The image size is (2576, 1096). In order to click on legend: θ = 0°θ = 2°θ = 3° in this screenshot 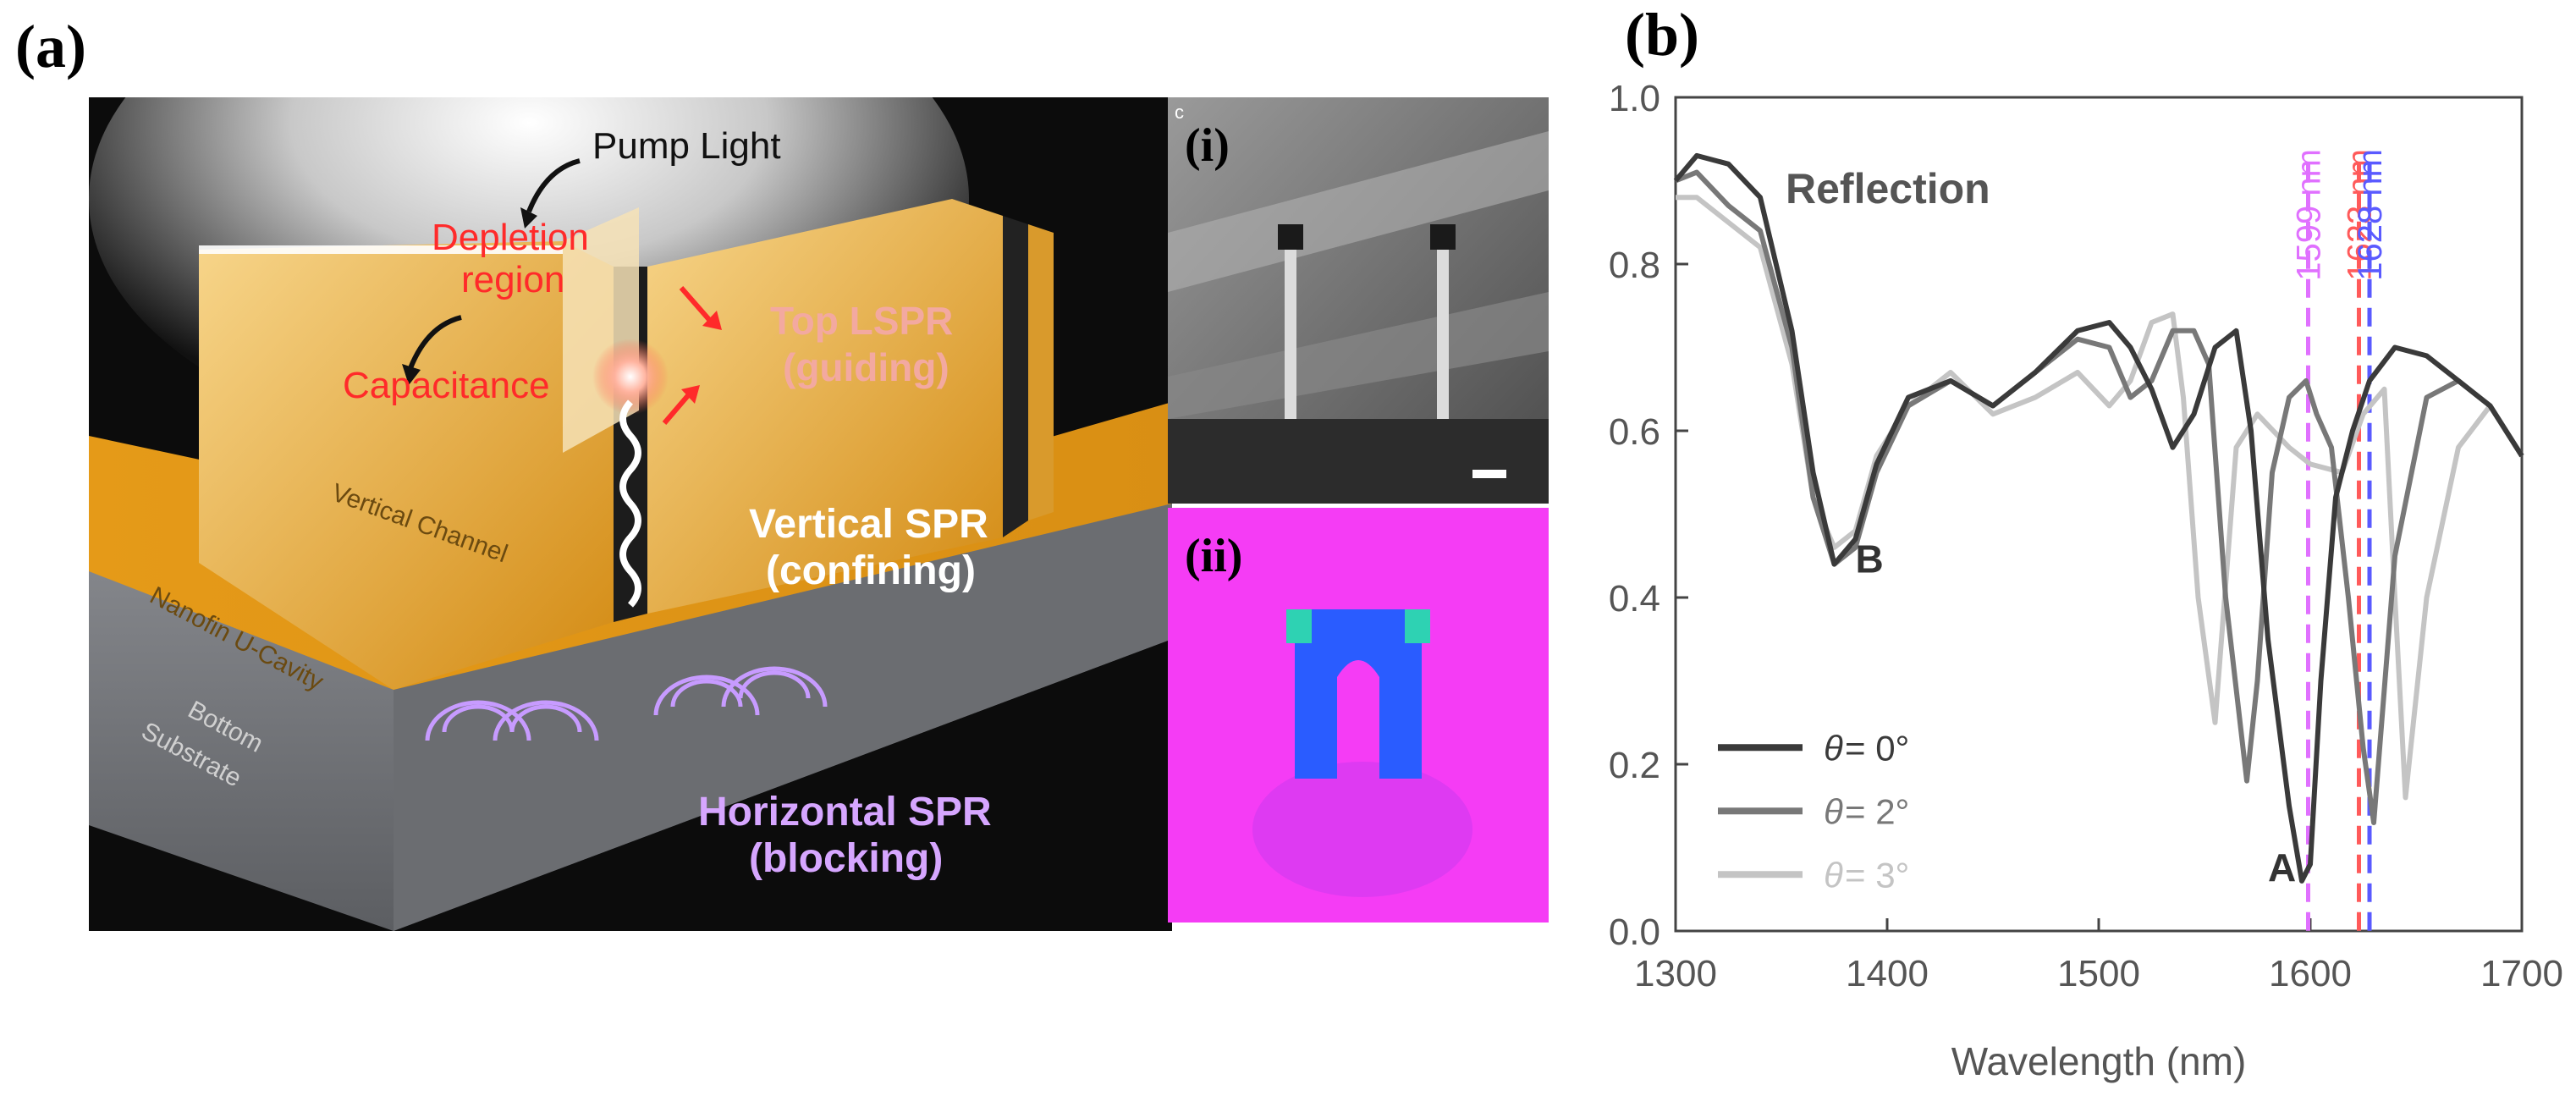, I will do `click(1814, 811)`.